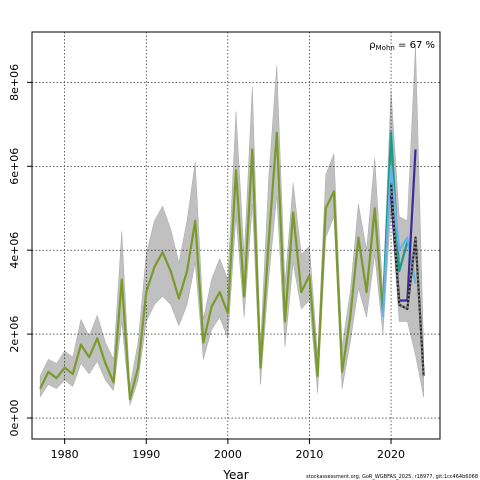  I want to click on x-tick-label: 1980, so click(65, 454).